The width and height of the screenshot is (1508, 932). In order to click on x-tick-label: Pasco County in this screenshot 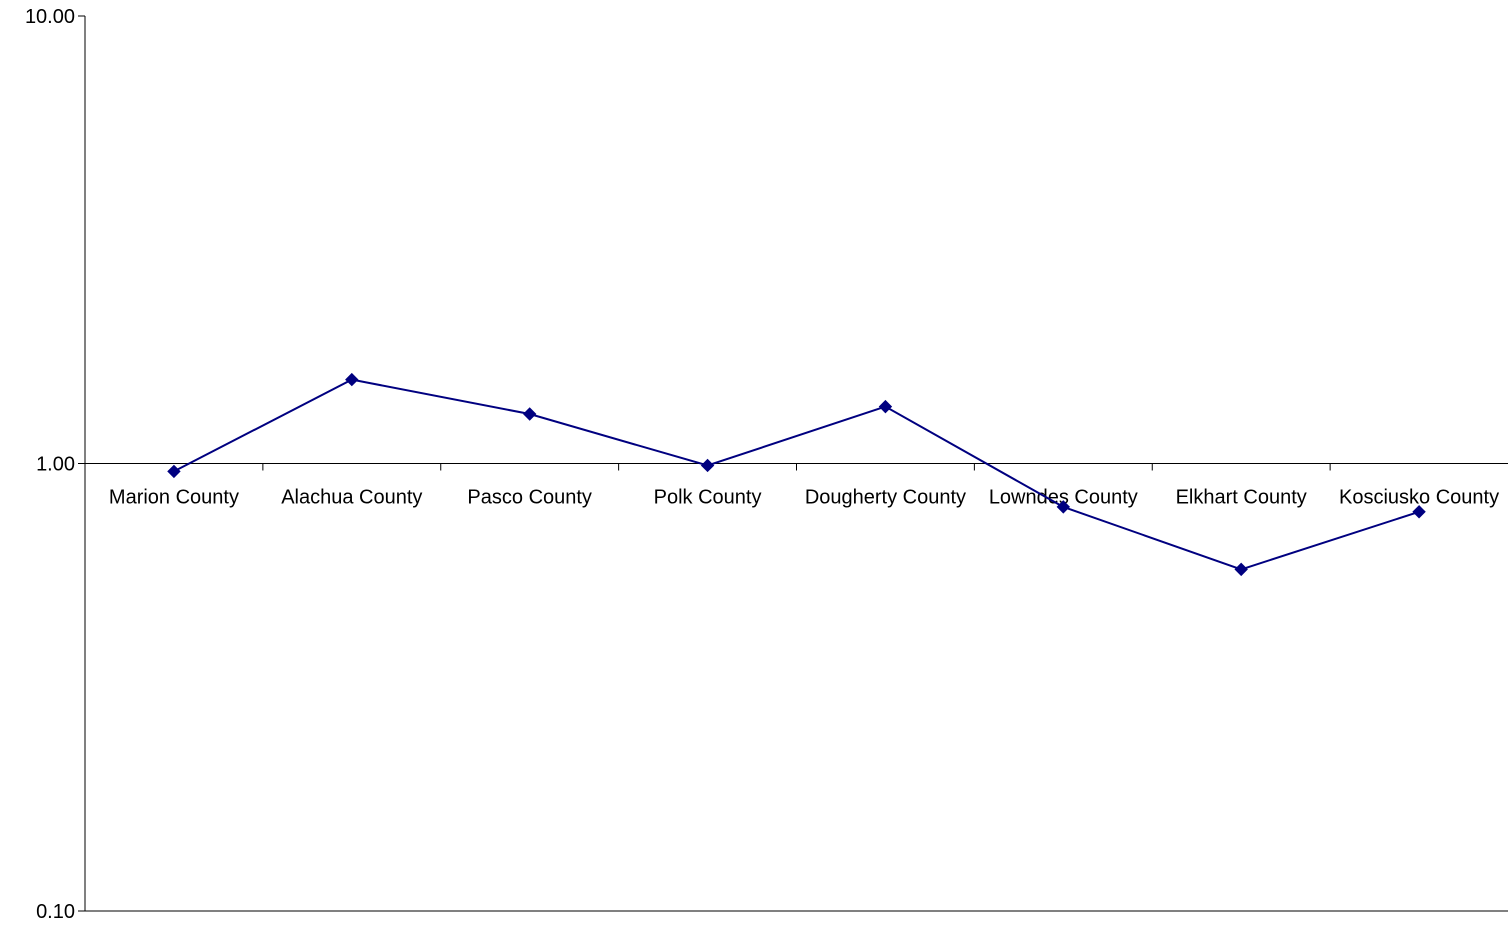, I will do `click(529, 498)`.